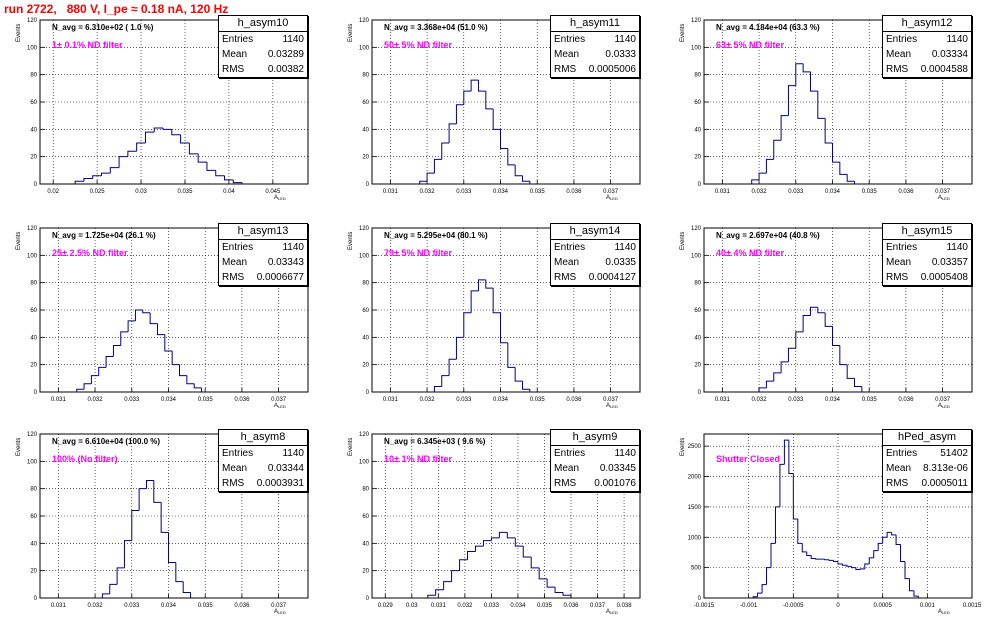 This screenshot has height=636, width=996. What do you see at coordinates (436, 27) in the screenshot?
I see `navg-label: N_avg = 3.368e+04 (51.0 %)` at bounding box center [436, 27].